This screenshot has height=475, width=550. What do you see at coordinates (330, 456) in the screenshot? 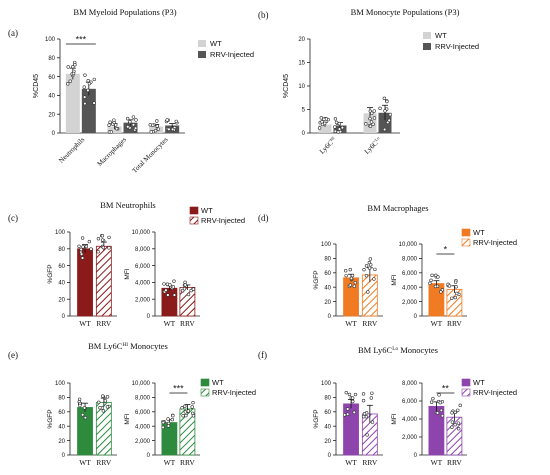
I see `panel-f-sub0-tick-label: 0` at bounding box center [330, 456].